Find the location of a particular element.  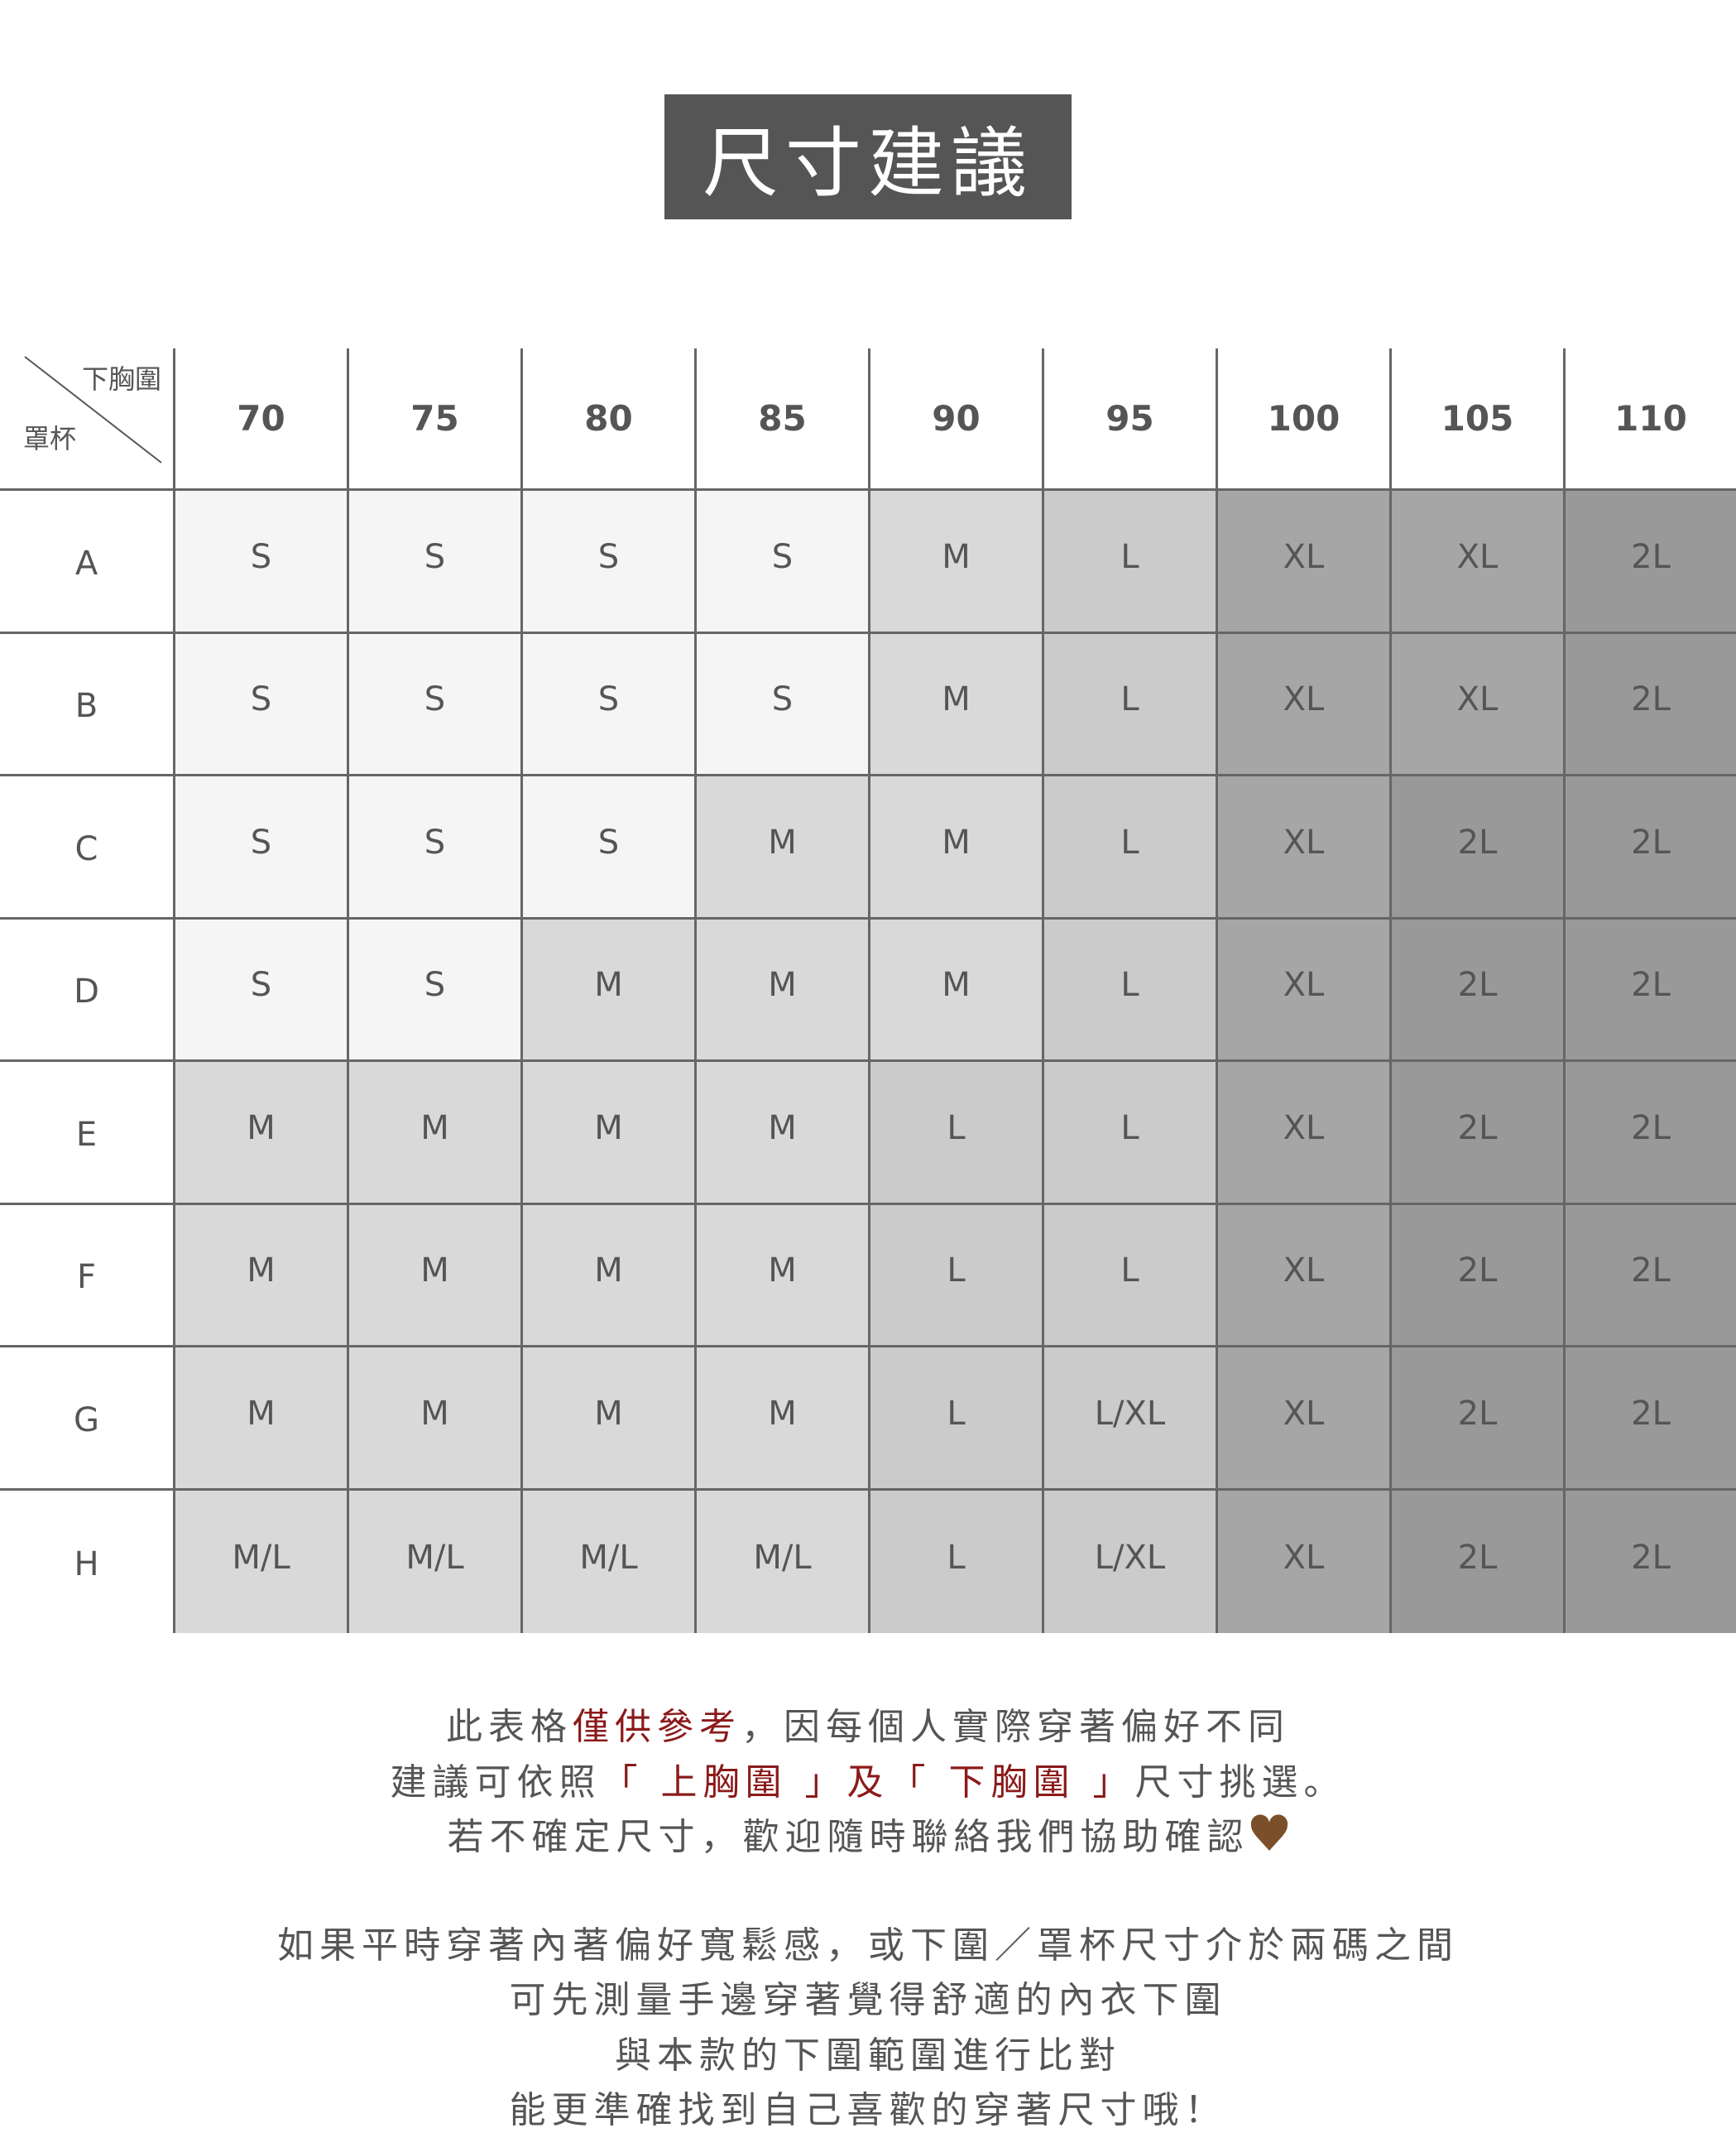

cup-label: 罩杯 is located at coordinates (50, 439).